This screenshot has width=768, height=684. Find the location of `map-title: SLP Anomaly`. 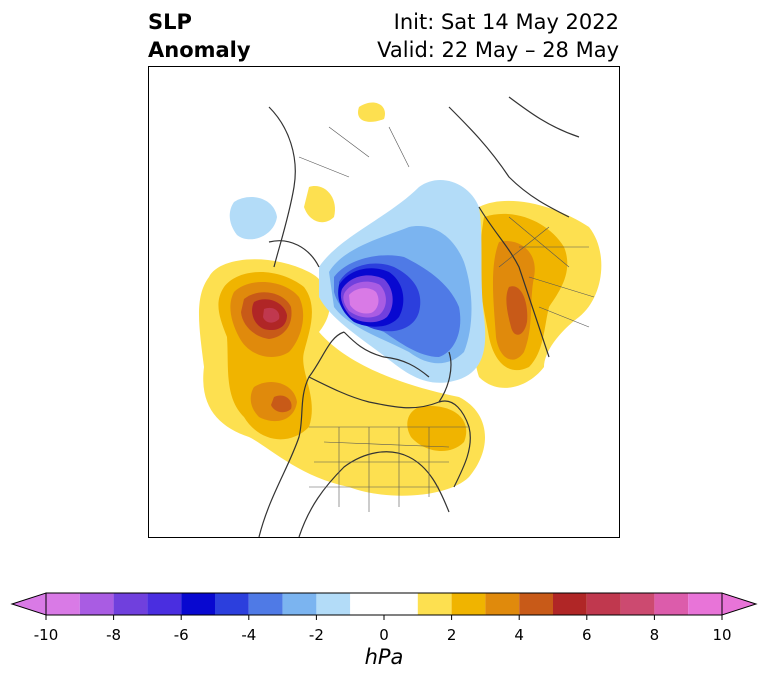

map-title: SLP Anomaly is located at coordinates (199, 36).